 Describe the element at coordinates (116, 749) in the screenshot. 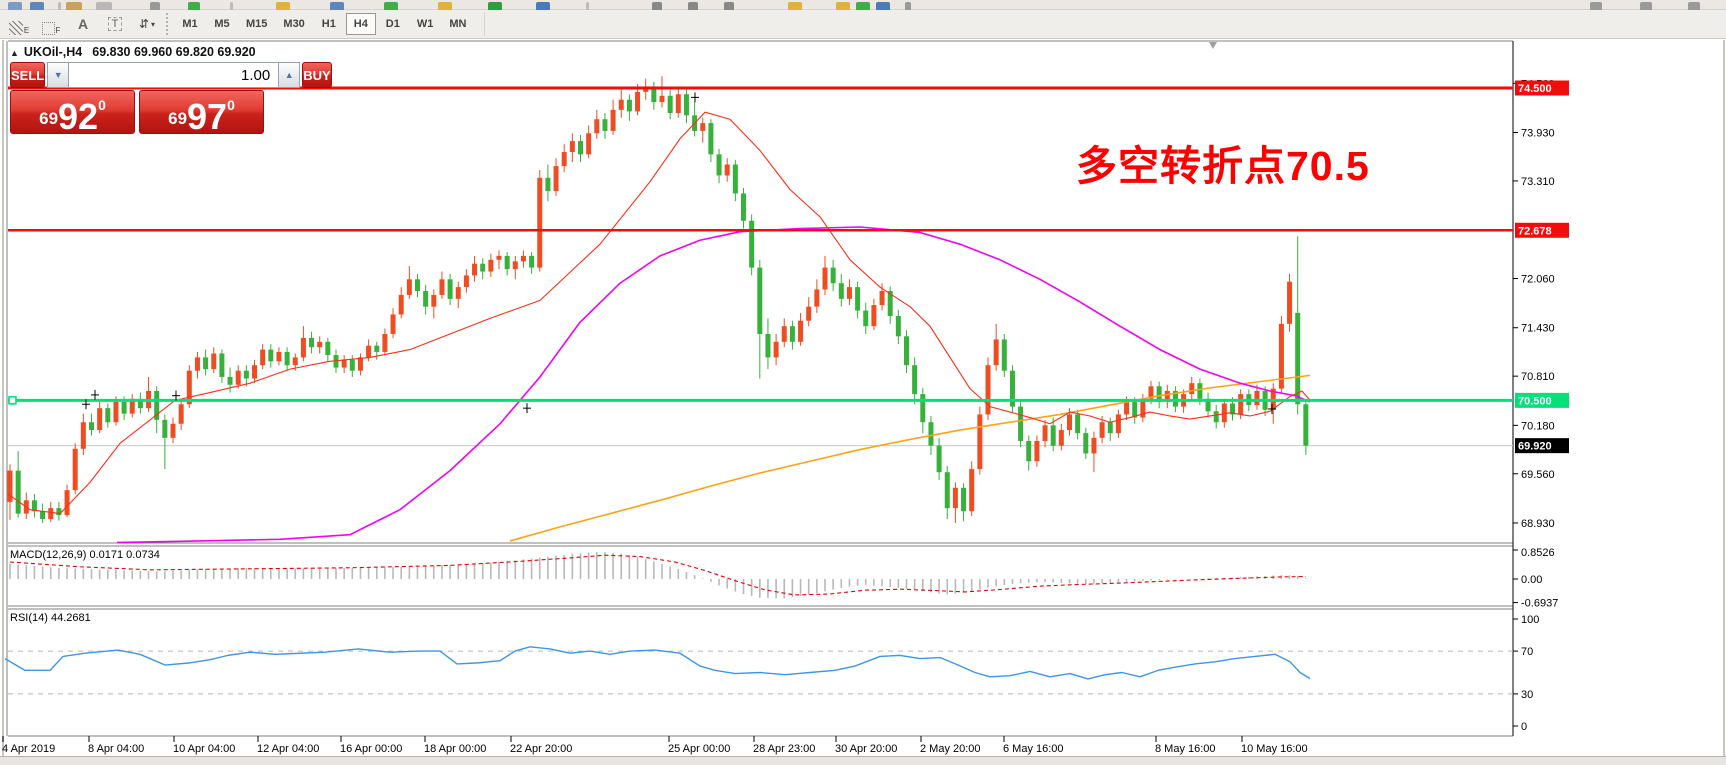

I see `svg-text: 8 Apr 04:00` at that location.